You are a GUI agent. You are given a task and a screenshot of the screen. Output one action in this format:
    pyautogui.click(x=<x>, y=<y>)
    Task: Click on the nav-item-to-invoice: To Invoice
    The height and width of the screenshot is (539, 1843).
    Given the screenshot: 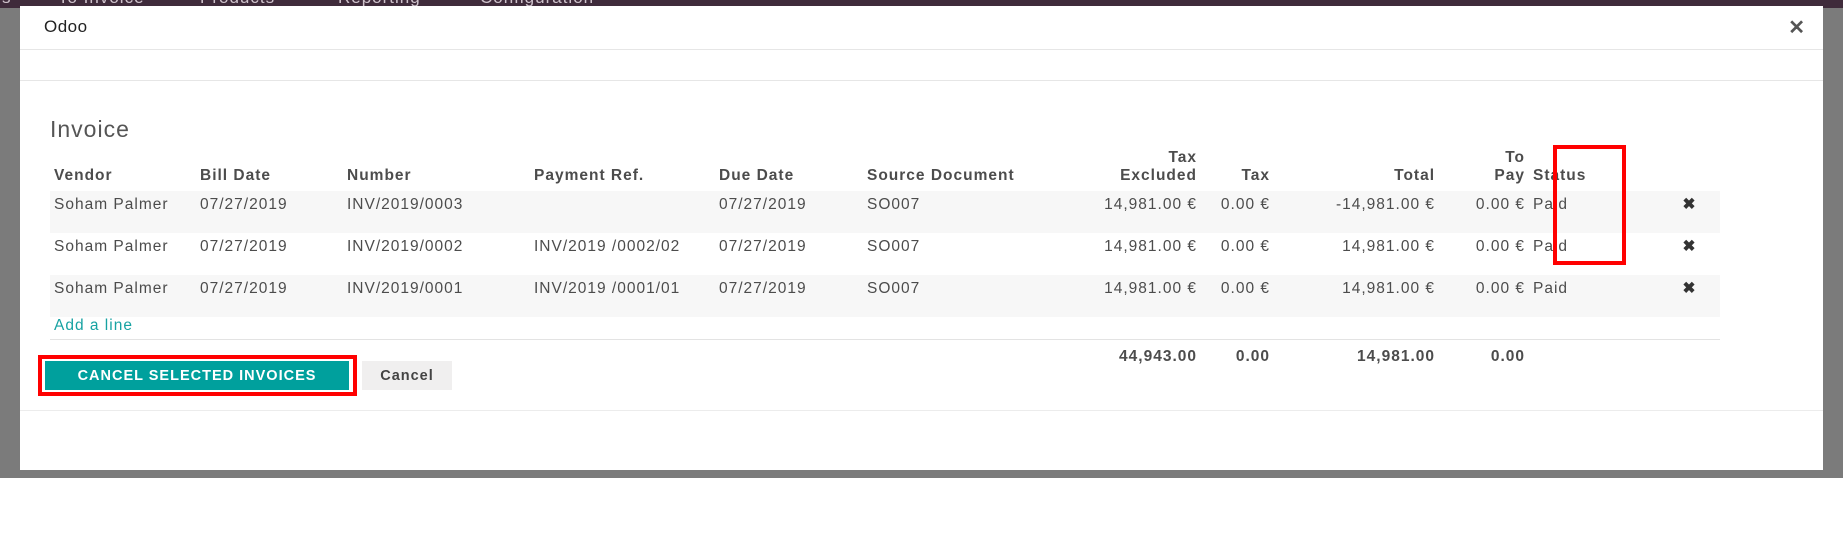 What is the action you would take?
    pyautogui.click(x=101, y=4)
    